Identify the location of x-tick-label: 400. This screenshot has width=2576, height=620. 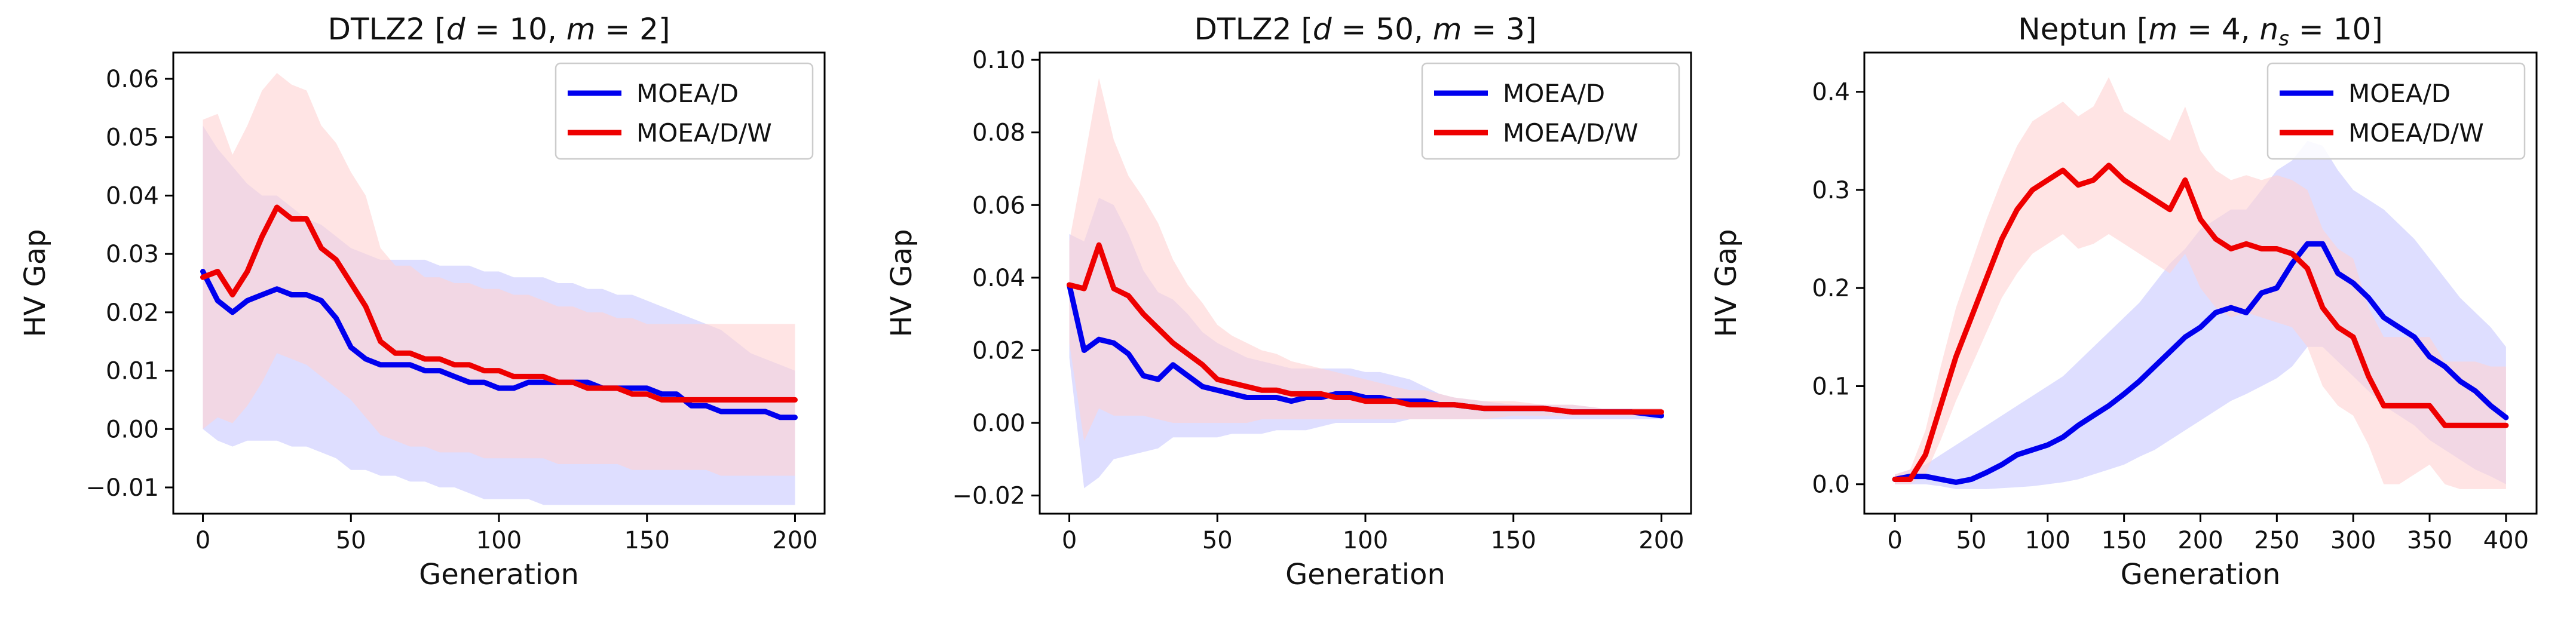
(2506, 540).